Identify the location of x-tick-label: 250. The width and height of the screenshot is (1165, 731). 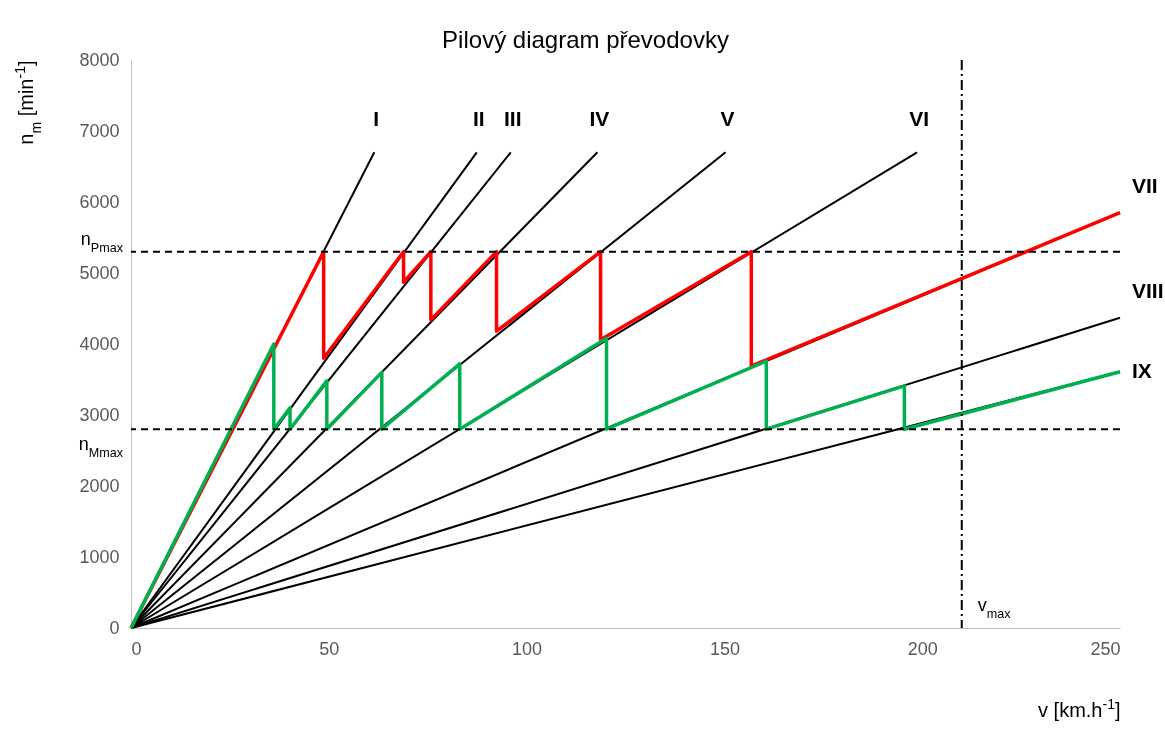
(1105, 648).